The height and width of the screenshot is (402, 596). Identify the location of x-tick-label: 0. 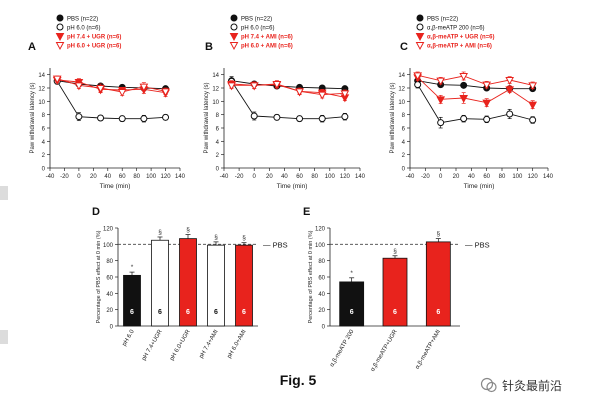
(255, 177).